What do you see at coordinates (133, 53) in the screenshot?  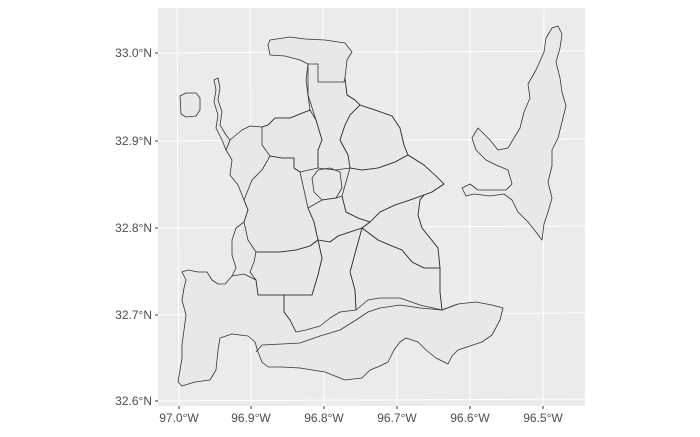 I see `lat-label-33.0: 33.0°N` at bounding box center [133, 53].